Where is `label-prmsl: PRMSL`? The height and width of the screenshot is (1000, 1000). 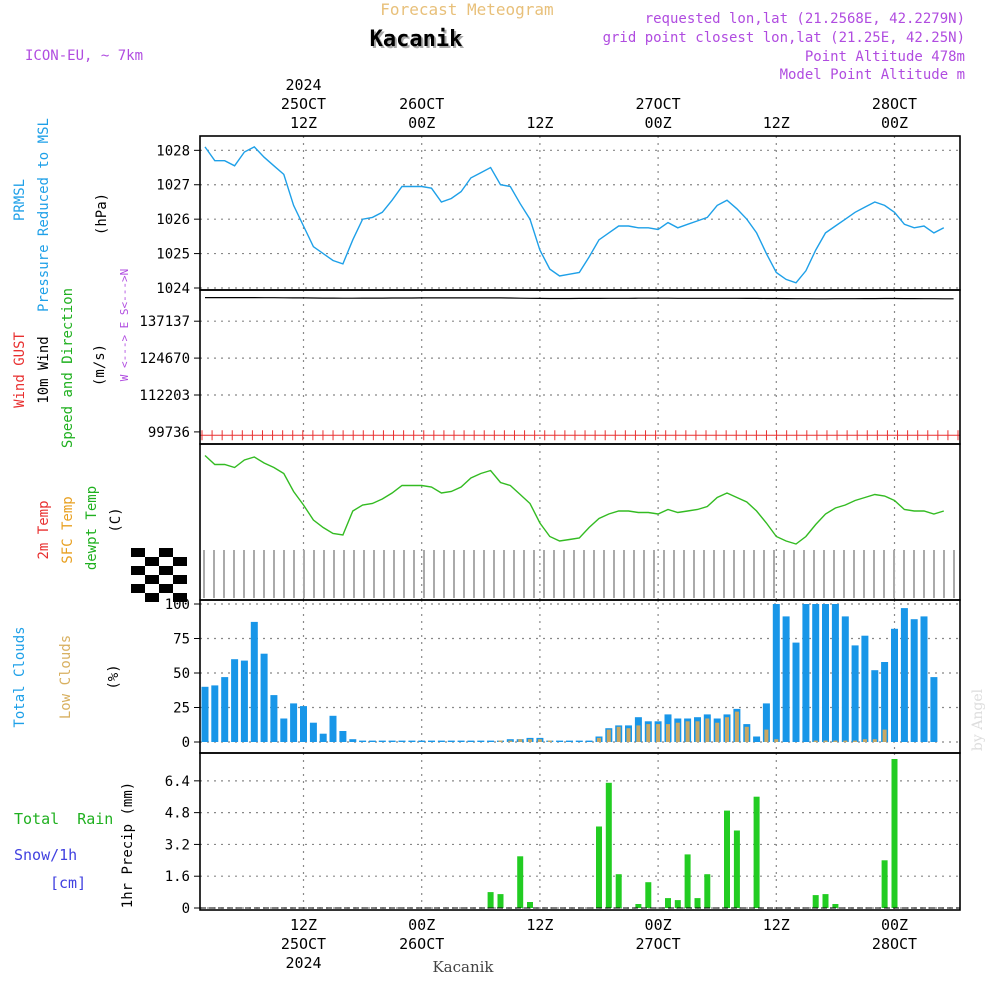
label-prmsl: PRMSL is located at coordinates (20, 200).